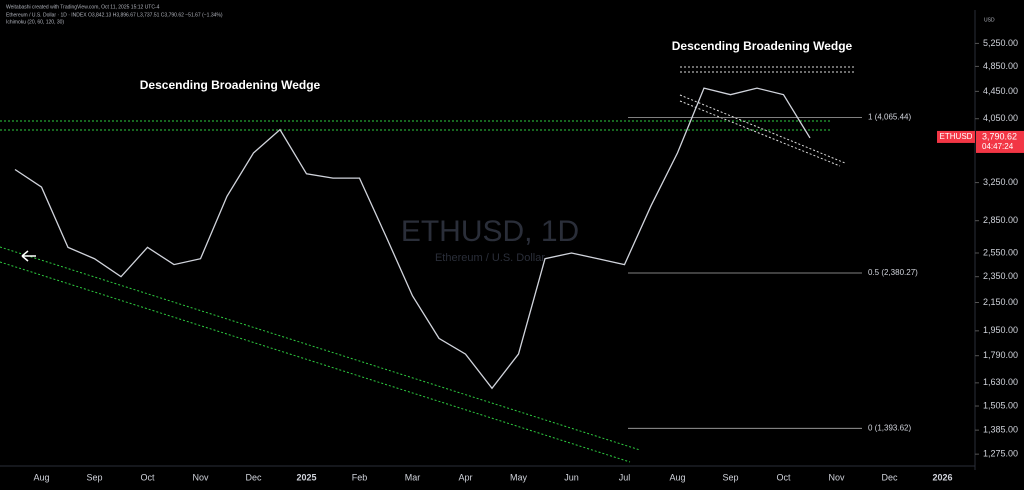 The width and height of the screenshot is (1024, 490). What do you see at coordinates (360, 477) in the screenshot?
I see `x-tick-label: Feb` at bounding box center [360, 477].